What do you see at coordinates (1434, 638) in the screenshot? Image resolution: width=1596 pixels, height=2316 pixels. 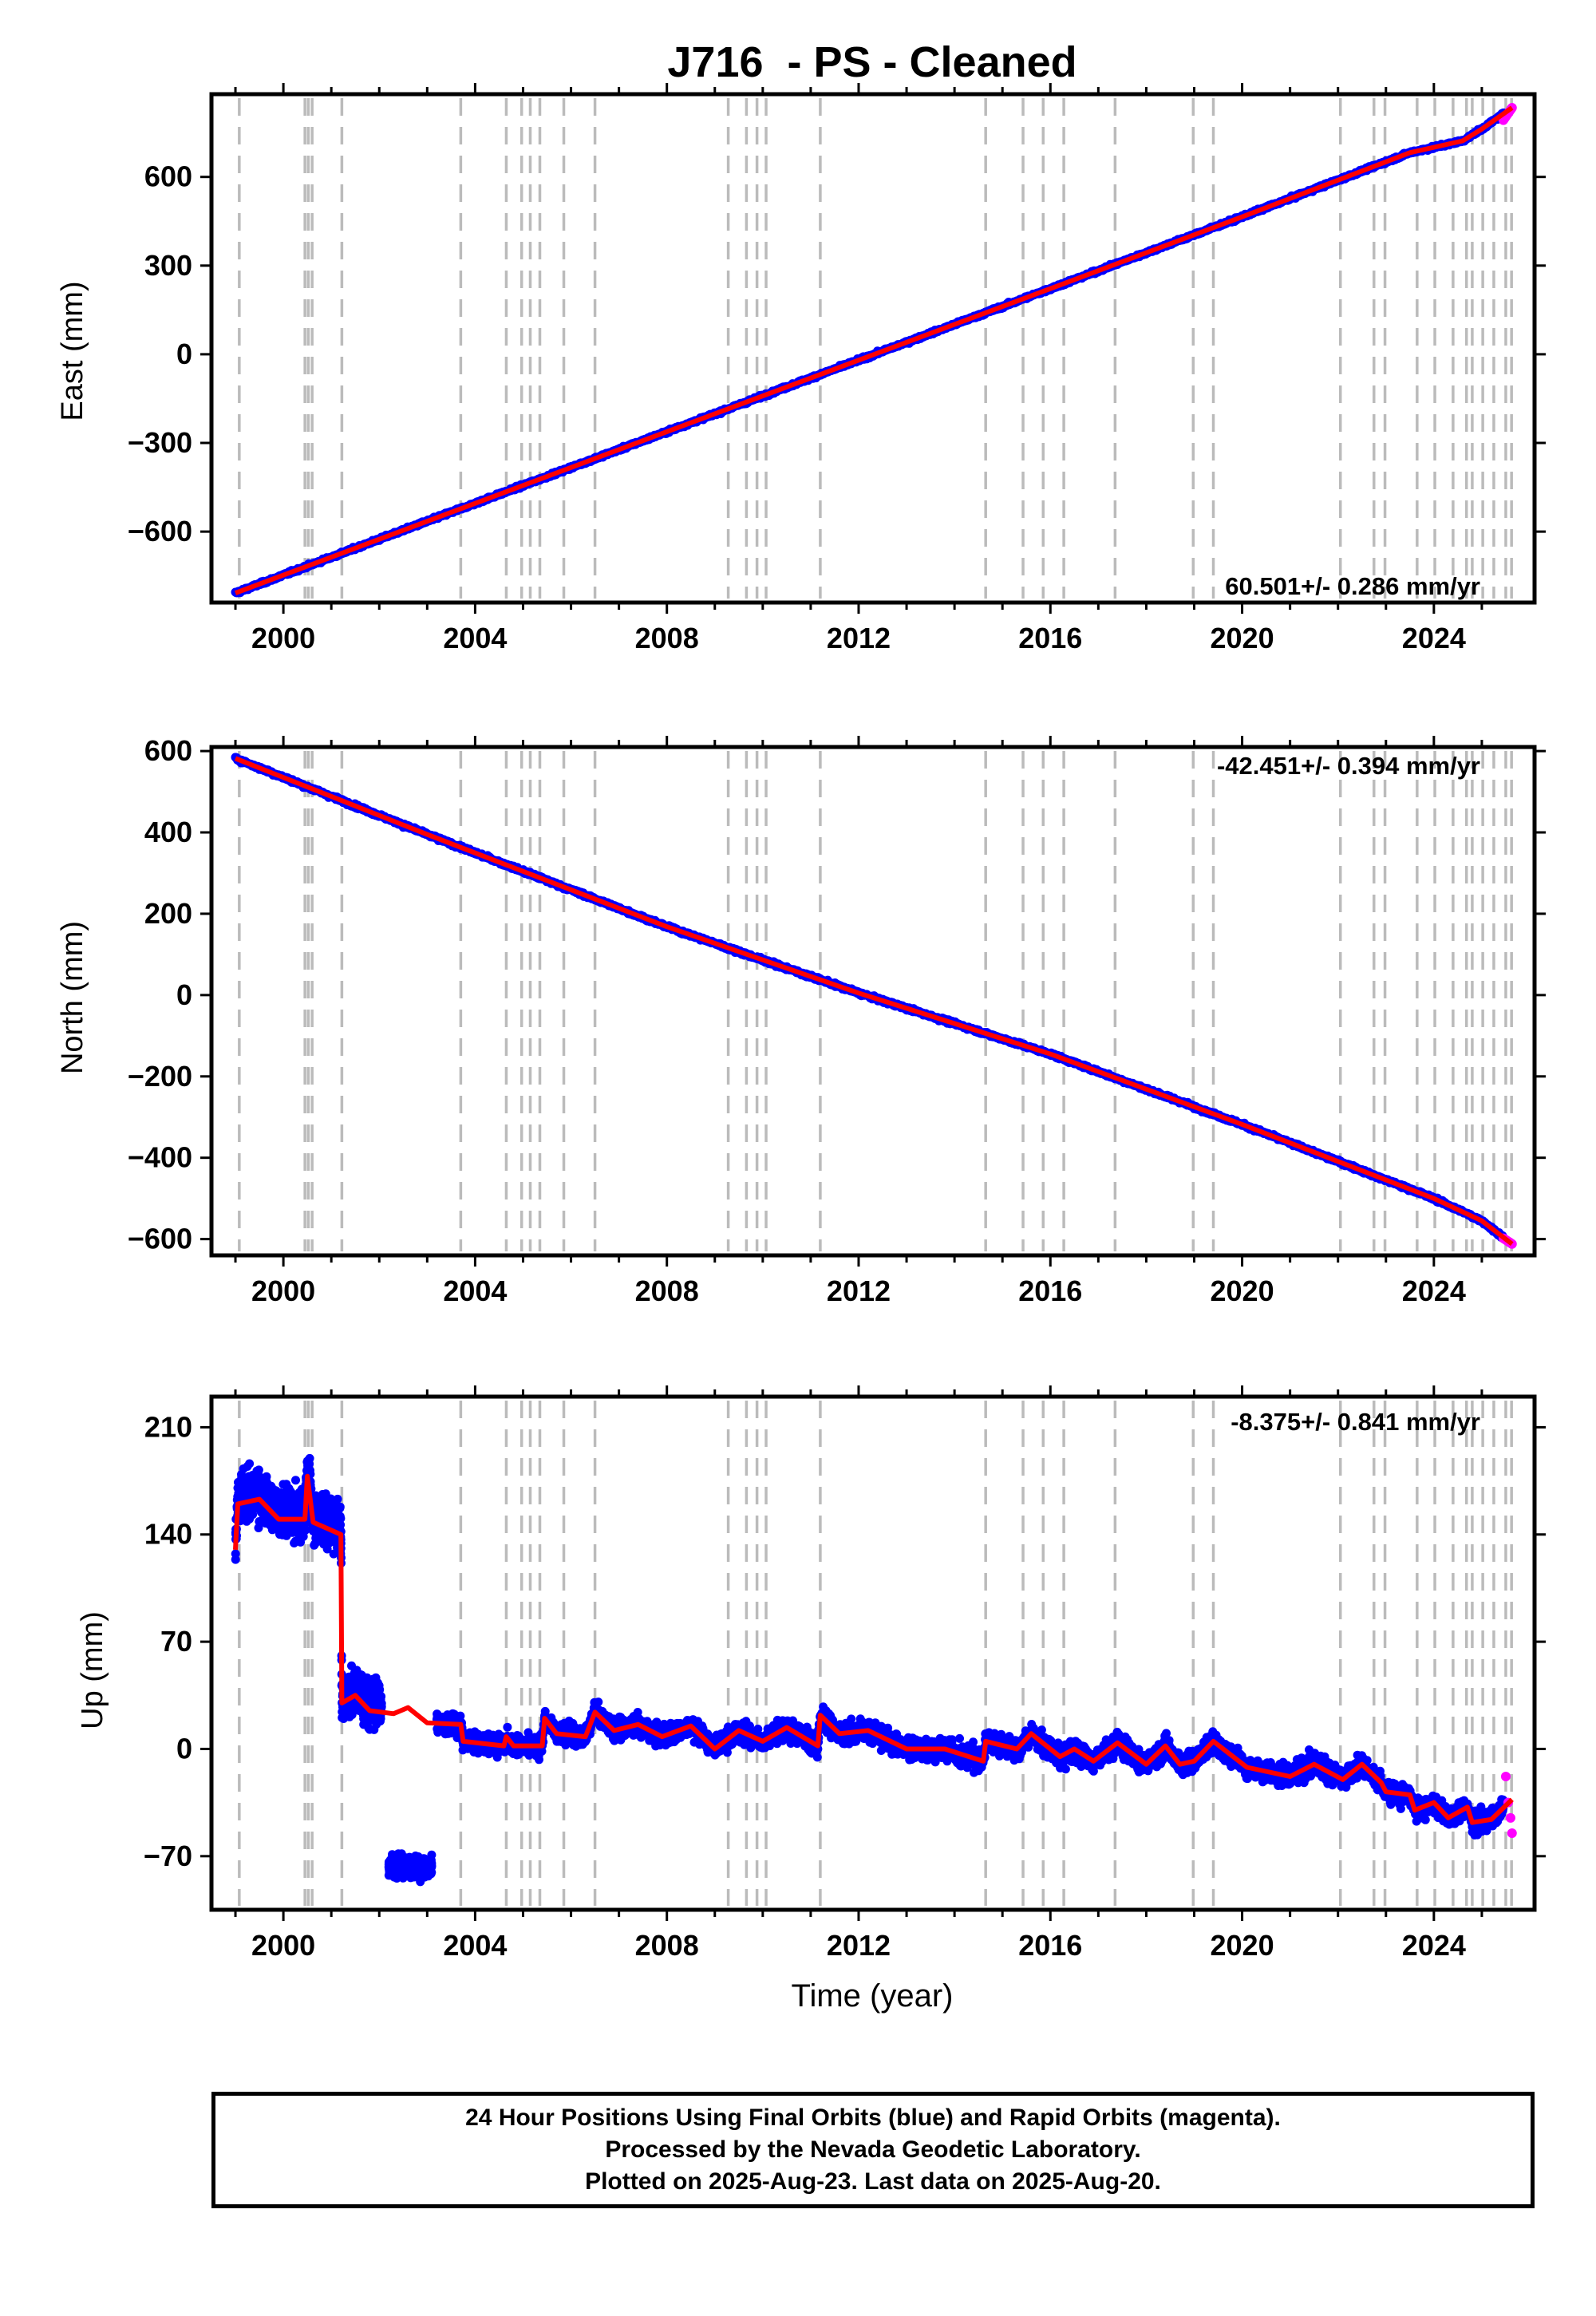 I see `x-tick-label: 2024` at bounding box center [1434, 638].